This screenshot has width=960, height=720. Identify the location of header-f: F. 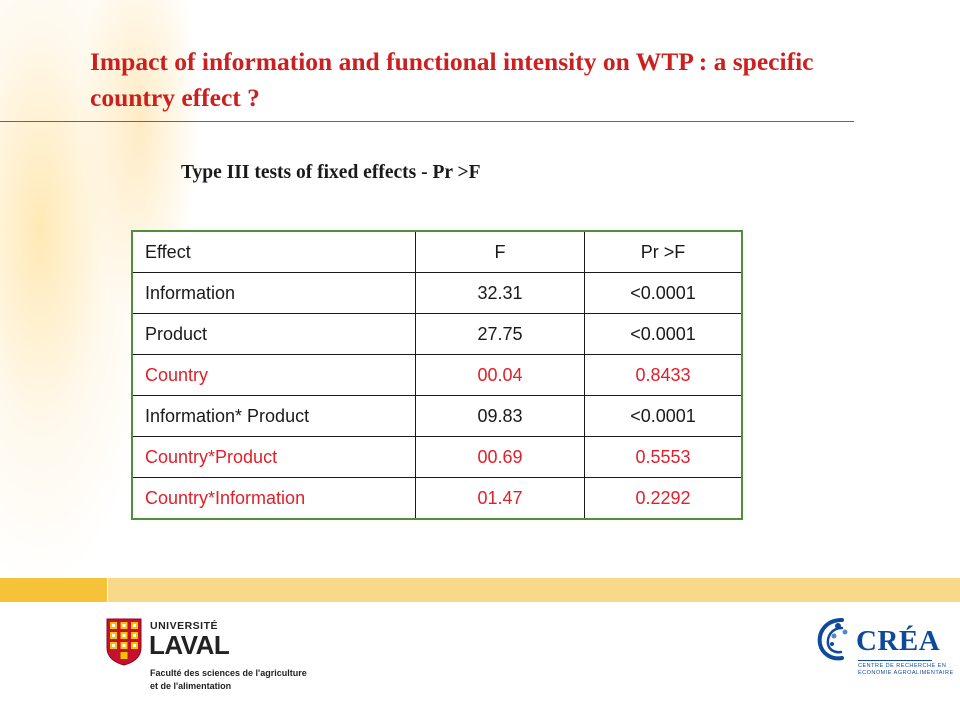
(500, 251).